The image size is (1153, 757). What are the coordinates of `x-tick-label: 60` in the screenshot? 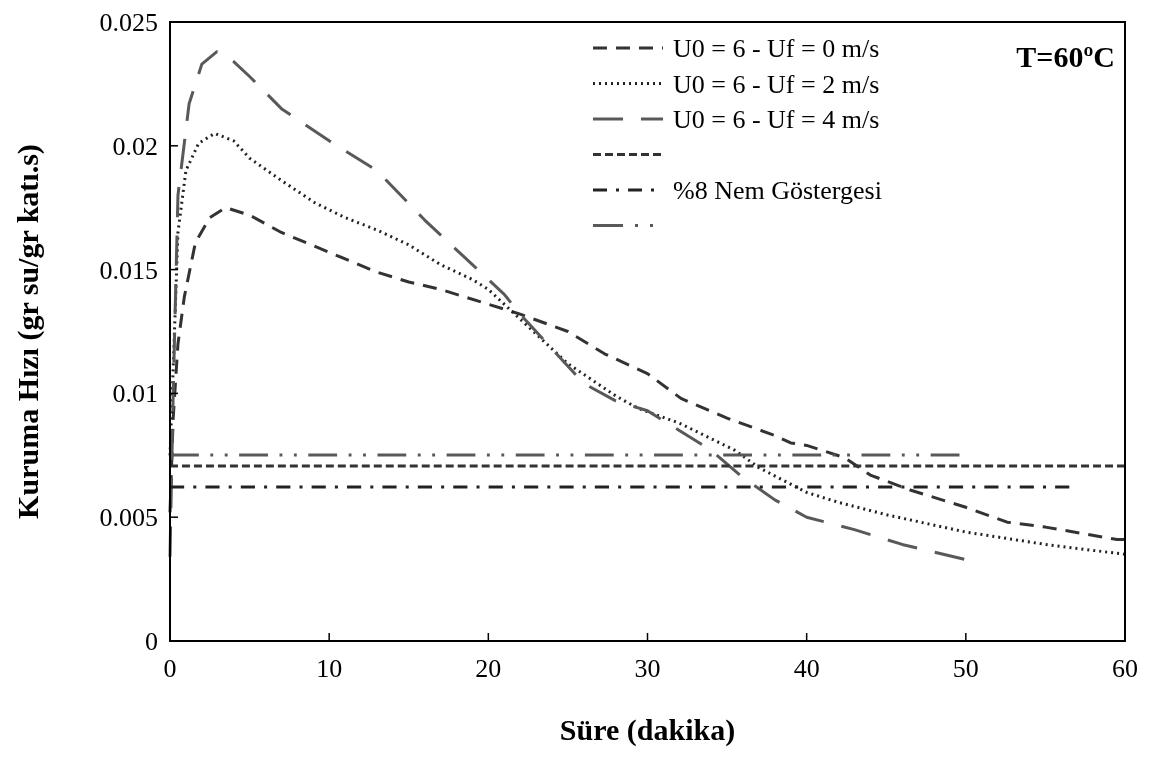 It's located at (1125, 668).